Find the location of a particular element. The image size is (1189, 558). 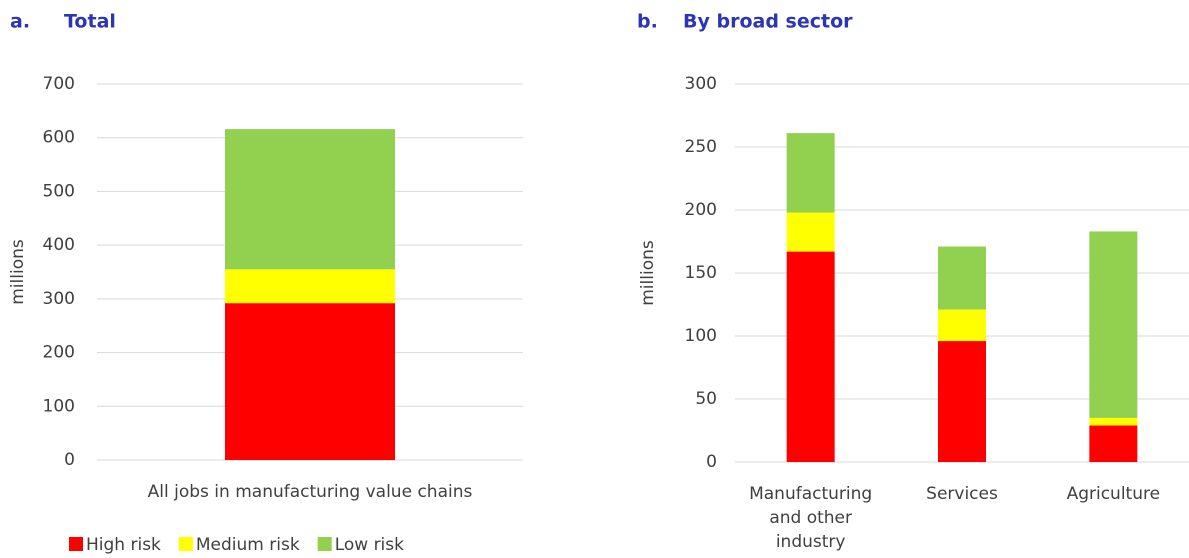

y-tick-label: 600 is located at coordinates (59, 138).